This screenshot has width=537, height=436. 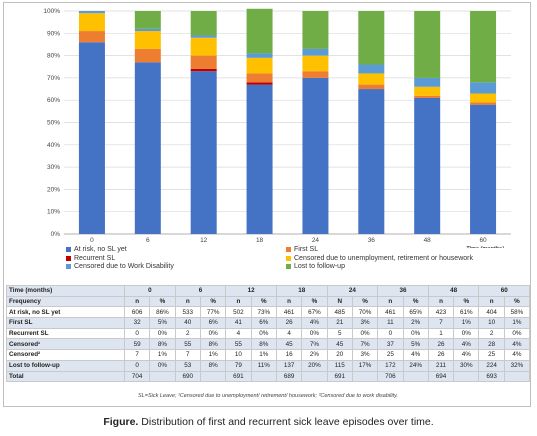 What do you see at coordinates (65, 323) in the screenshot?
I see `table-row-label: First SL` at bounding box center [65, 323].